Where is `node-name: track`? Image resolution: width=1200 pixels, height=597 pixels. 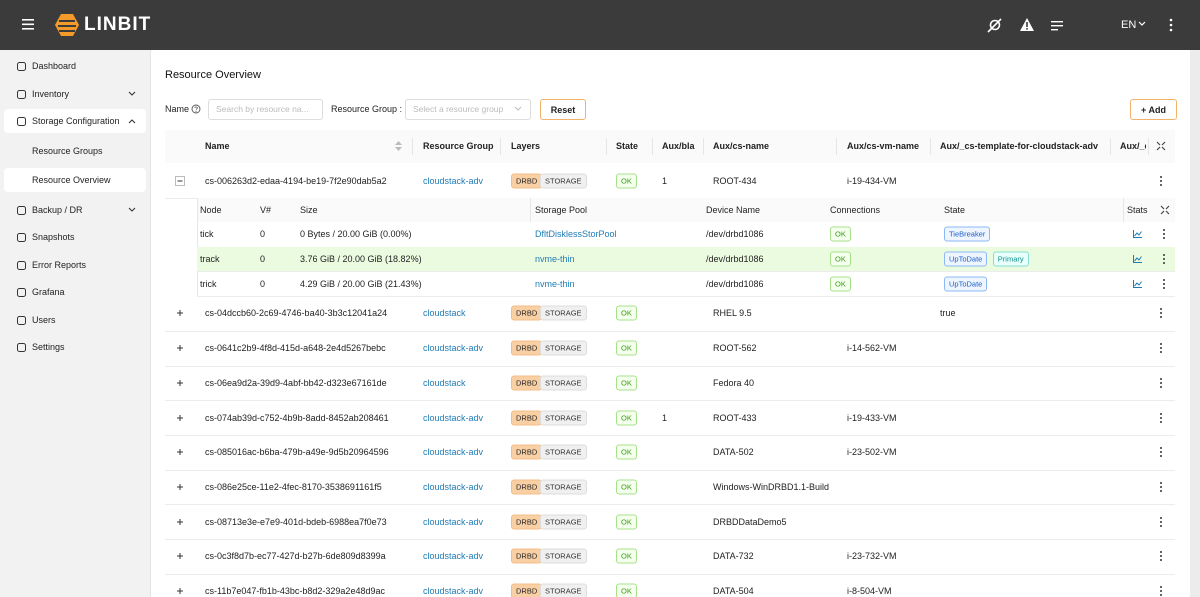
node-name: track is located at coordinates (210, 259).